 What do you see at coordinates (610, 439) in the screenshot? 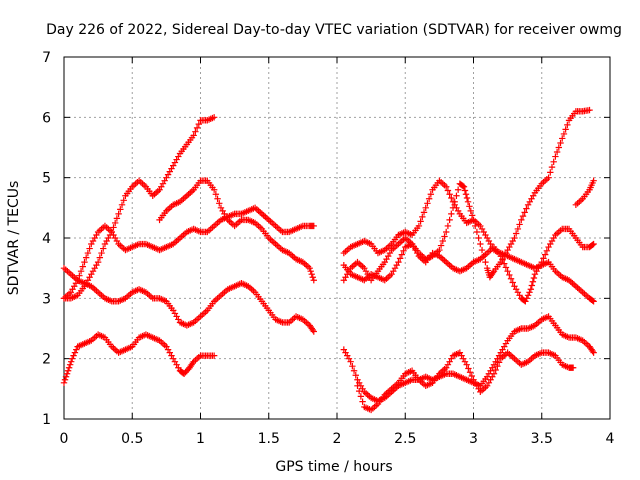
I see `x-tick-label: 4` at bounding box center [610, 439].